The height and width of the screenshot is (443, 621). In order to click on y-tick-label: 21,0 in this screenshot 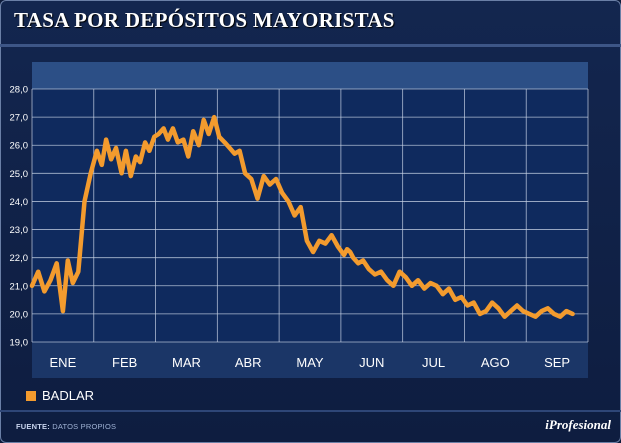, I will do `click(19, 286)`.